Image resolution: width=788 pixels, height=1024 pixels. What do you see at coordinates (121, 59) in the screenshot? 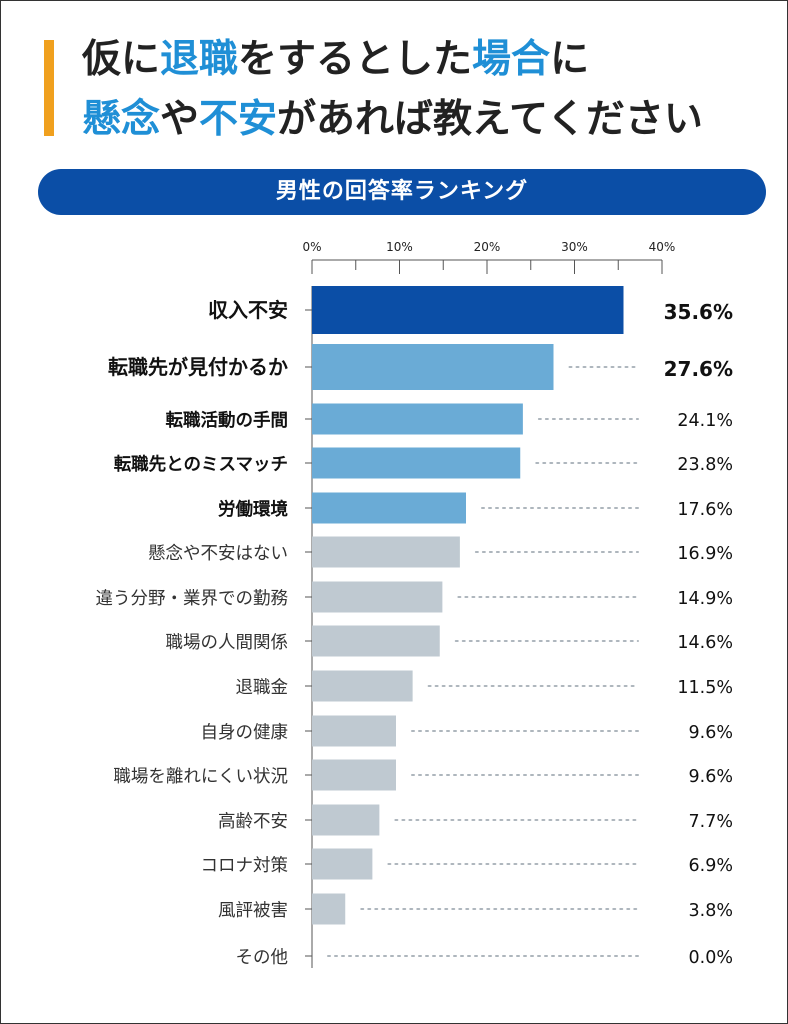
I see `title-line-1-segment-0: 仮に` at bounding box center [121, 59].